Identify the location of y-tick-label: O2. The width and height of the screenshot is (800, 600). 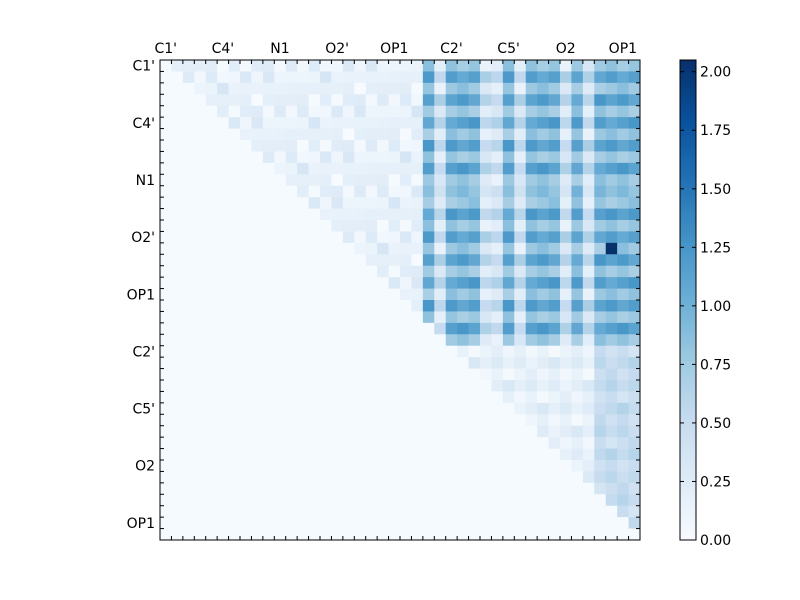
(145, 467).